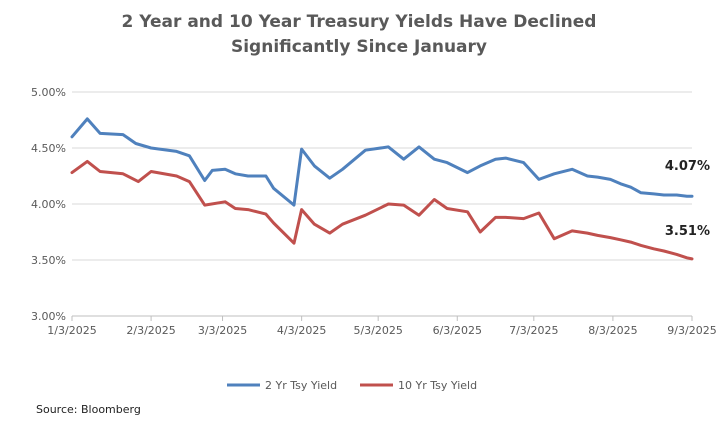  Describe the element at coordinates (150, 330) in the screenshot. I see `x-tick-label: 2/3/2025` at that location.